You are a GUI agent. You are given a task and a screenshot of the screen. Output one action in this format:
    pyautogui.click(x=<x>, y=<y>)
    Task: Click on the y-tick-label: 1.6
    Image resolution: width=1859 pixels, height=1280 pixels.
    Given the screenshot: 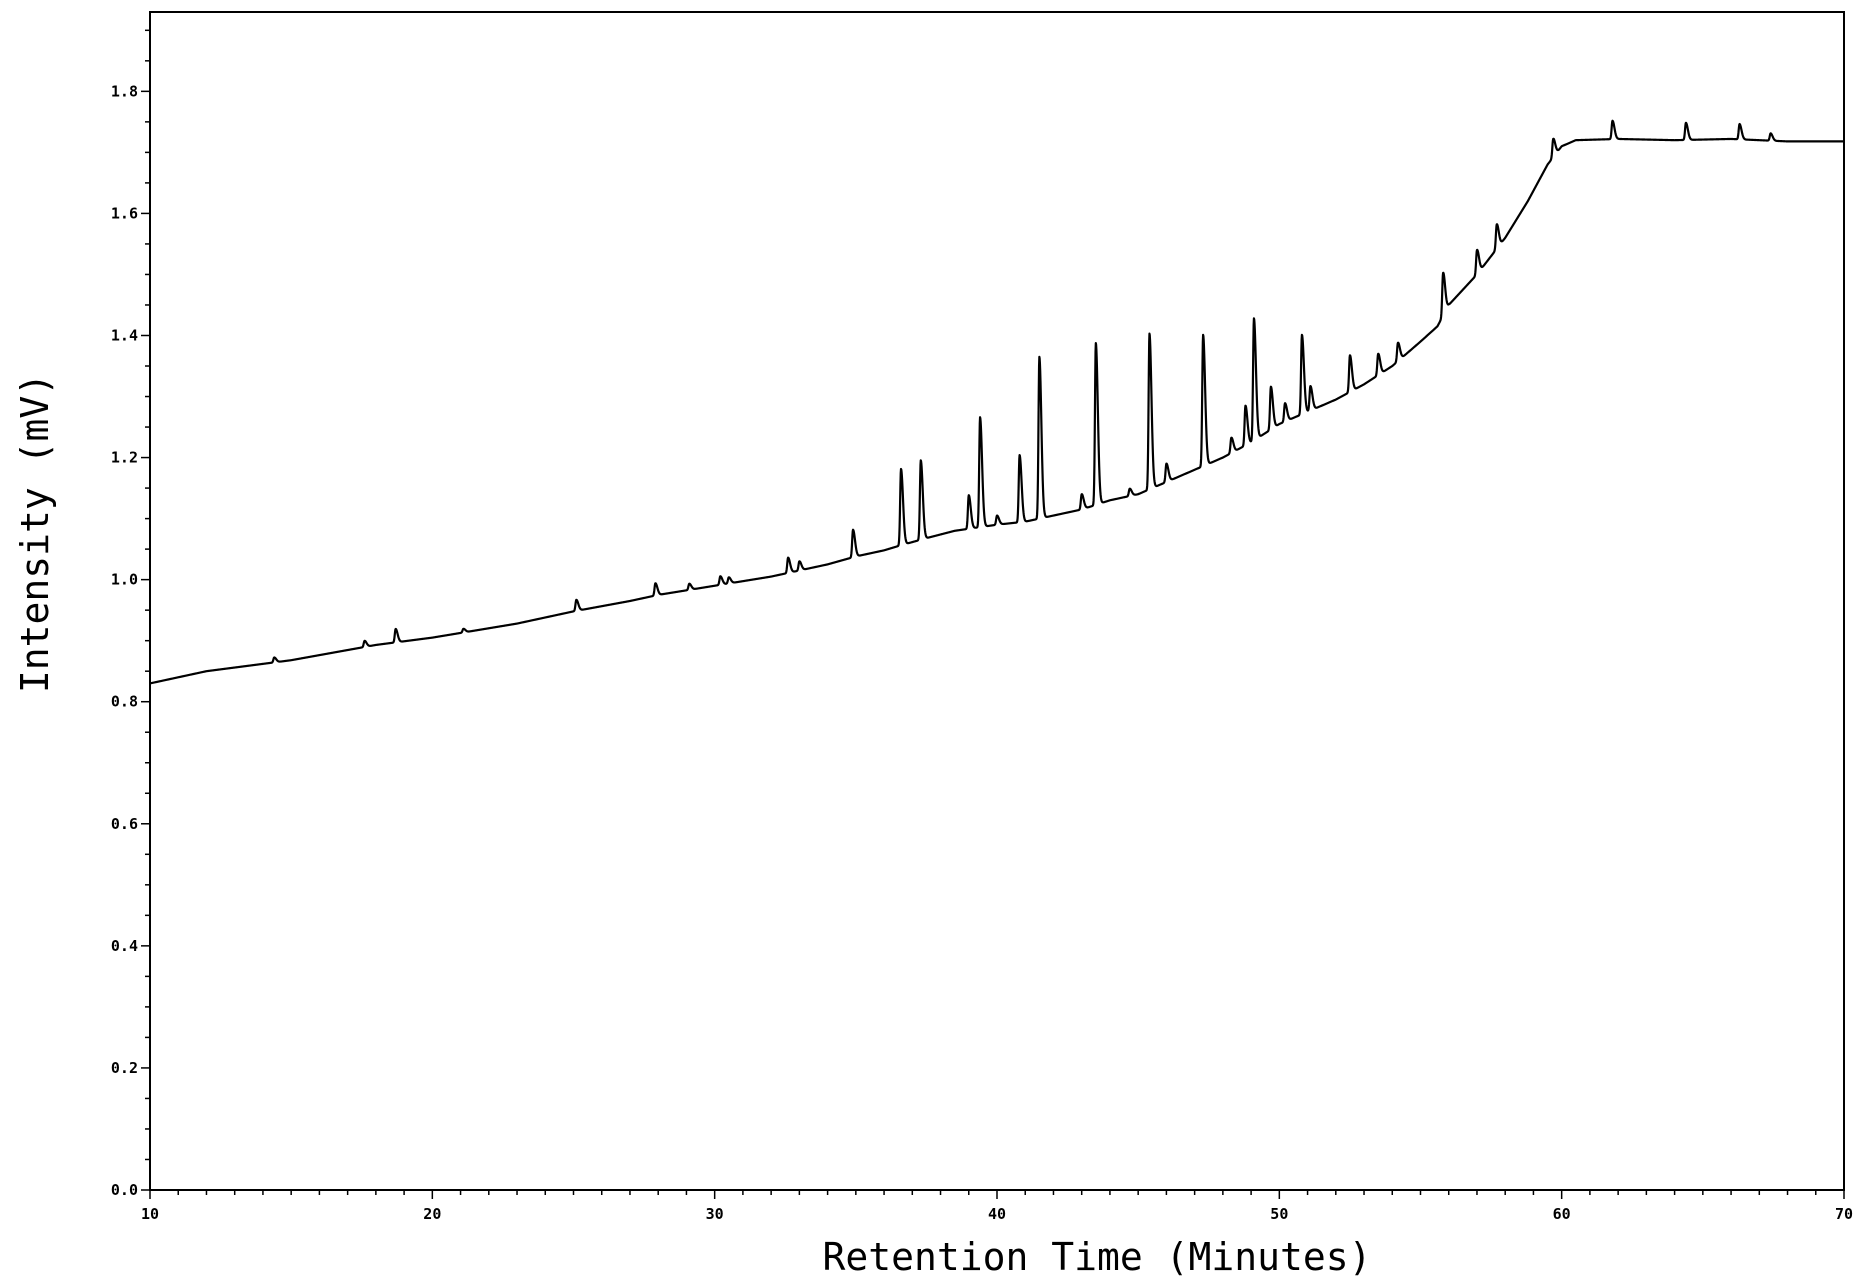 What is the action you would take?
    pyautogui.click(x=124, y=213)
    